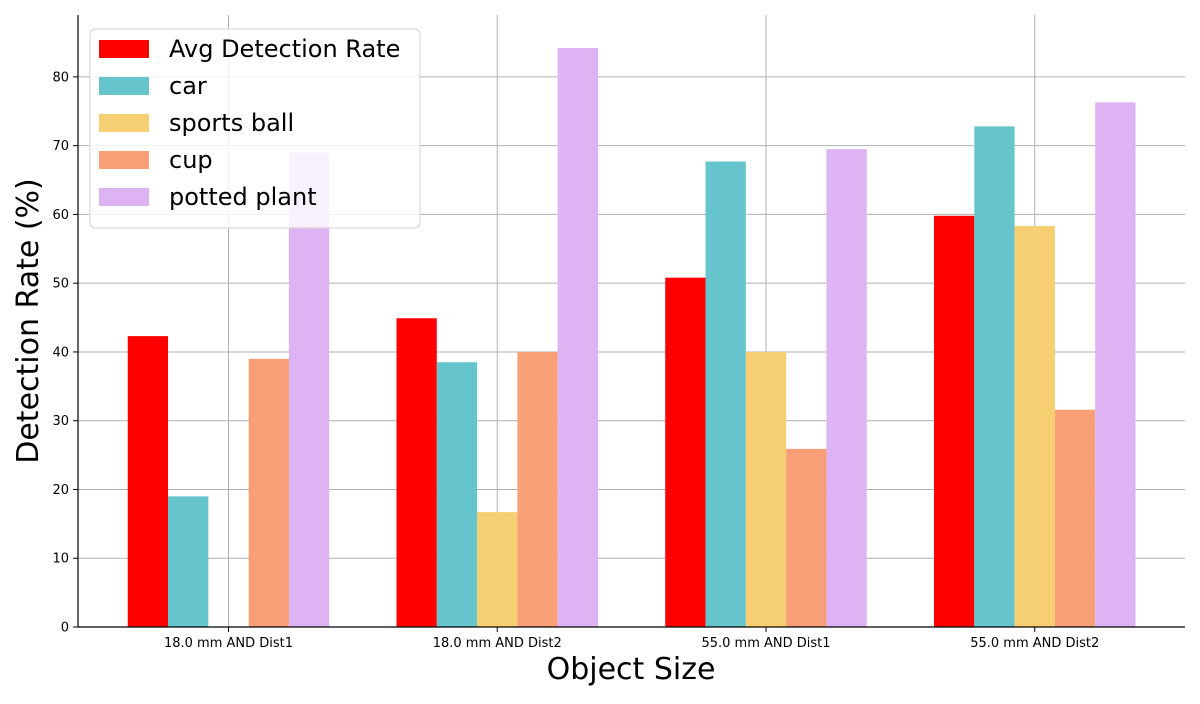 Image resolution: width=1200 pixels, height=704 pixels. Describe the element at coordinates (60, 421) in the screenshot. I see `y-tick-label: 30` at that location.